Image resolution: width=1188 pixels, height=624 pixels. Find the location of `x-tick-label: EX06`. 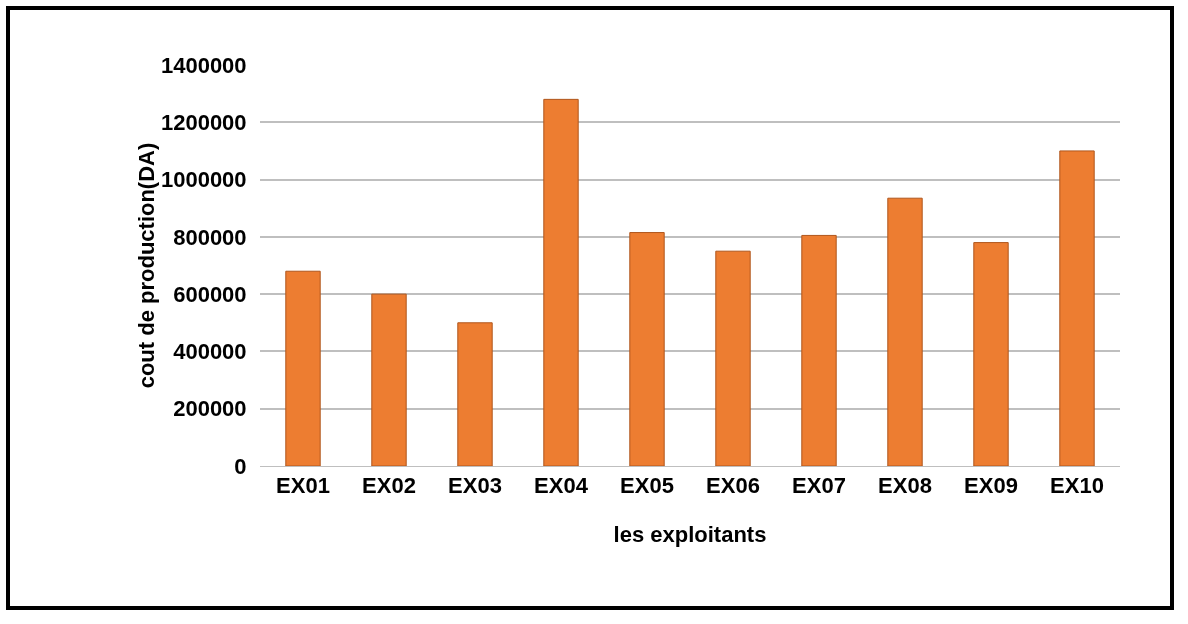

x-tick-label: EX06 is located at coordinates (733, 486).